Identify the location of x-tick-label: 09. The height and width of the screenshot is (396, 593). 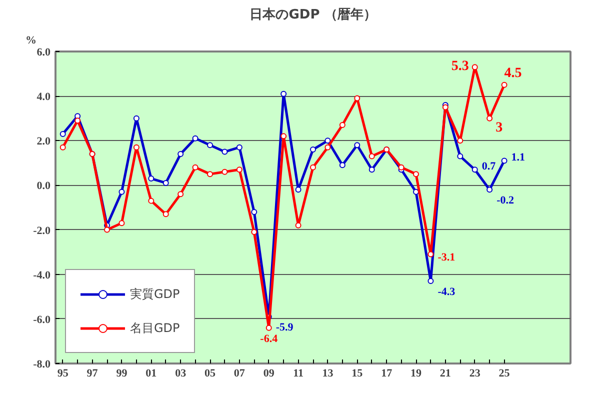
(269, 374).